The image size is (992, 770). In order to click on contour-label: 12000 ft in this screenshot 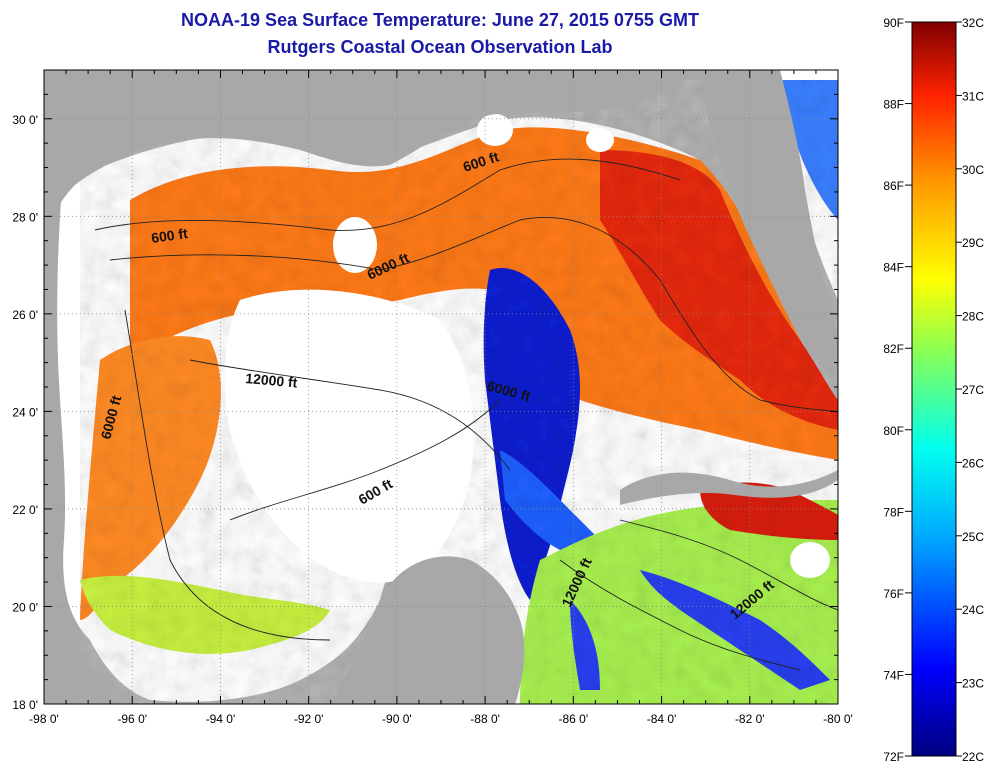, I will do `click(272, 380)`.